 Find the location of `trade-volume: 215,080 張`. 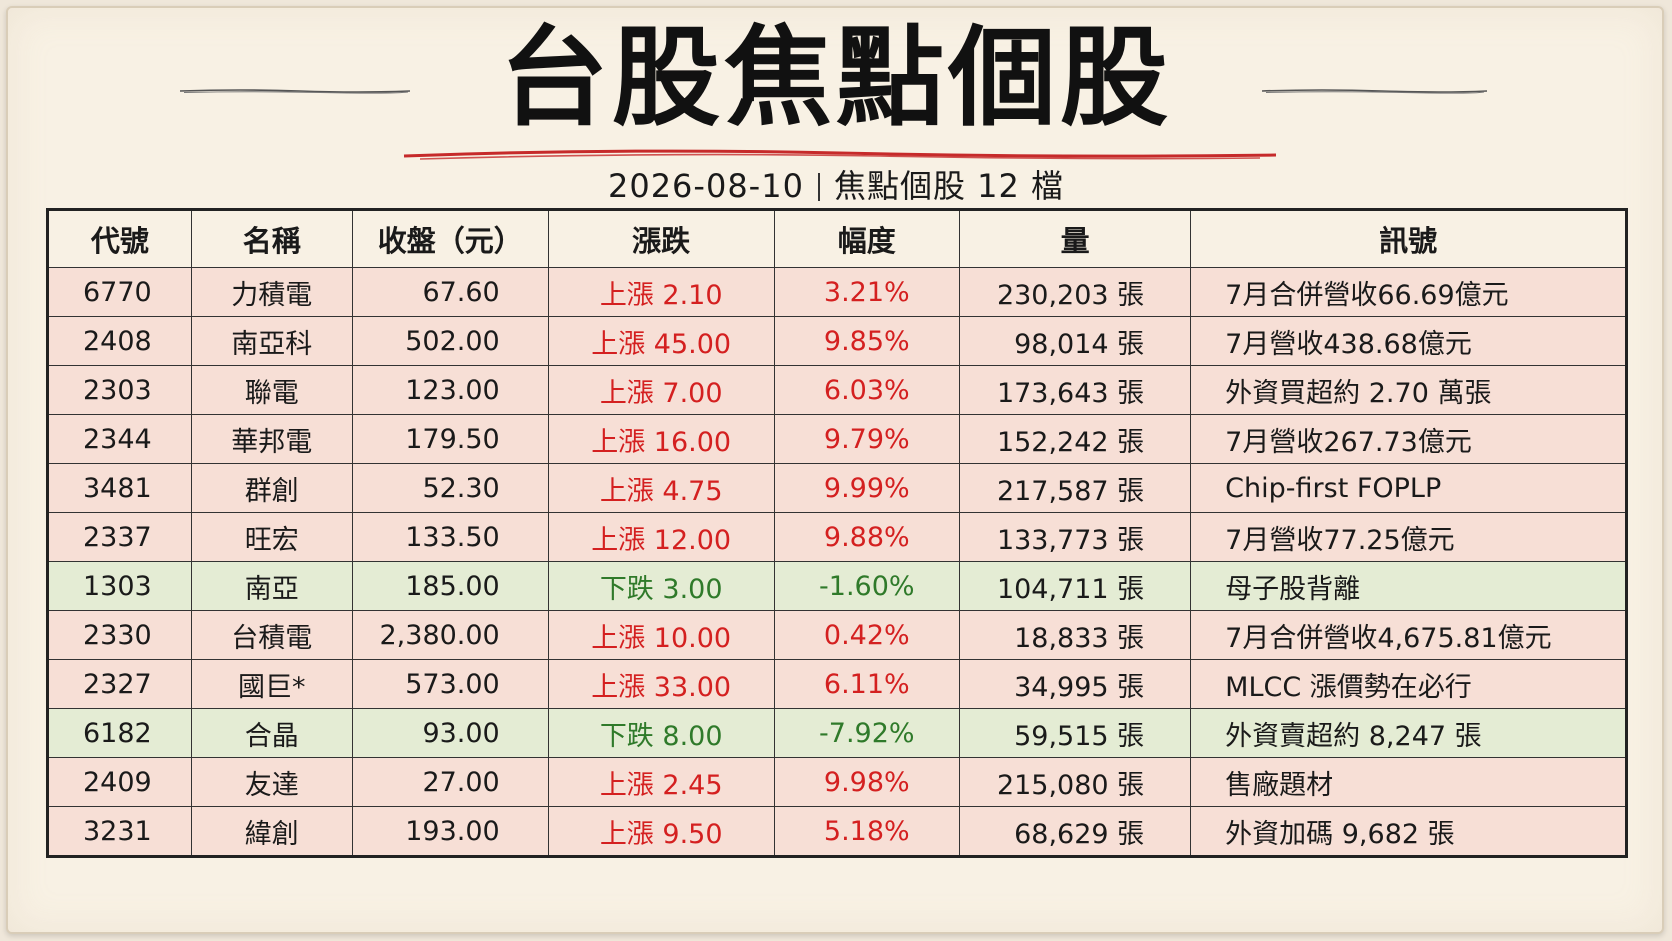

trade-volume: 215,080 張 is located at coordinates (1075, 782).